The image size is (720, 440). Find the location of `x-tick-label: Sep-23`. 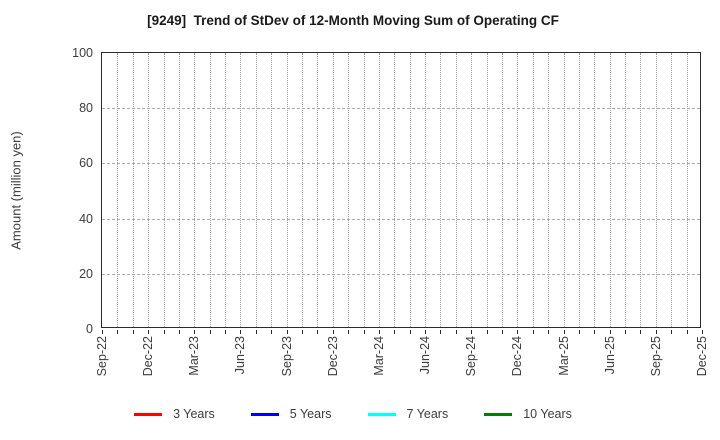

x-tick-label: Sep-23 is located at coordinates (286, 356).